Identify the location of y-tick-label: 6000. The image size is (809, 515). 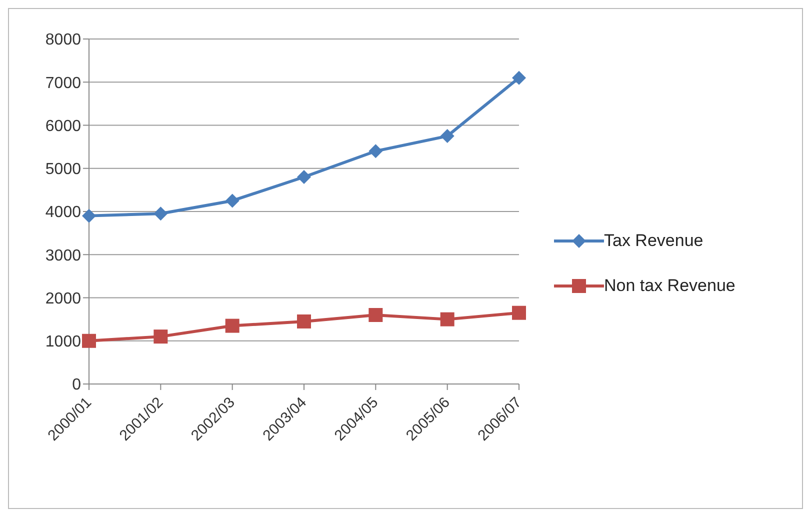
(63, 126).